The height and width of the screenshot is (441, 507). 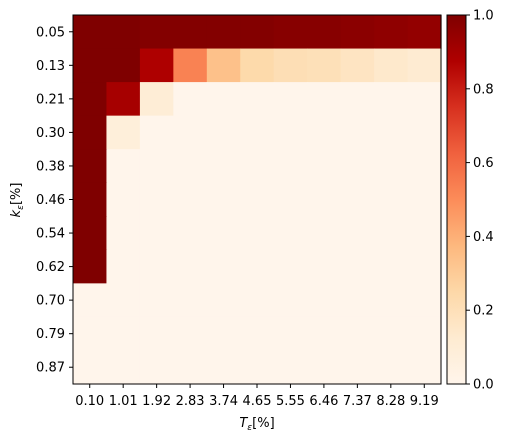 I want to click on colorbar-tick-label: 1.0, so click(x=483, y=16).